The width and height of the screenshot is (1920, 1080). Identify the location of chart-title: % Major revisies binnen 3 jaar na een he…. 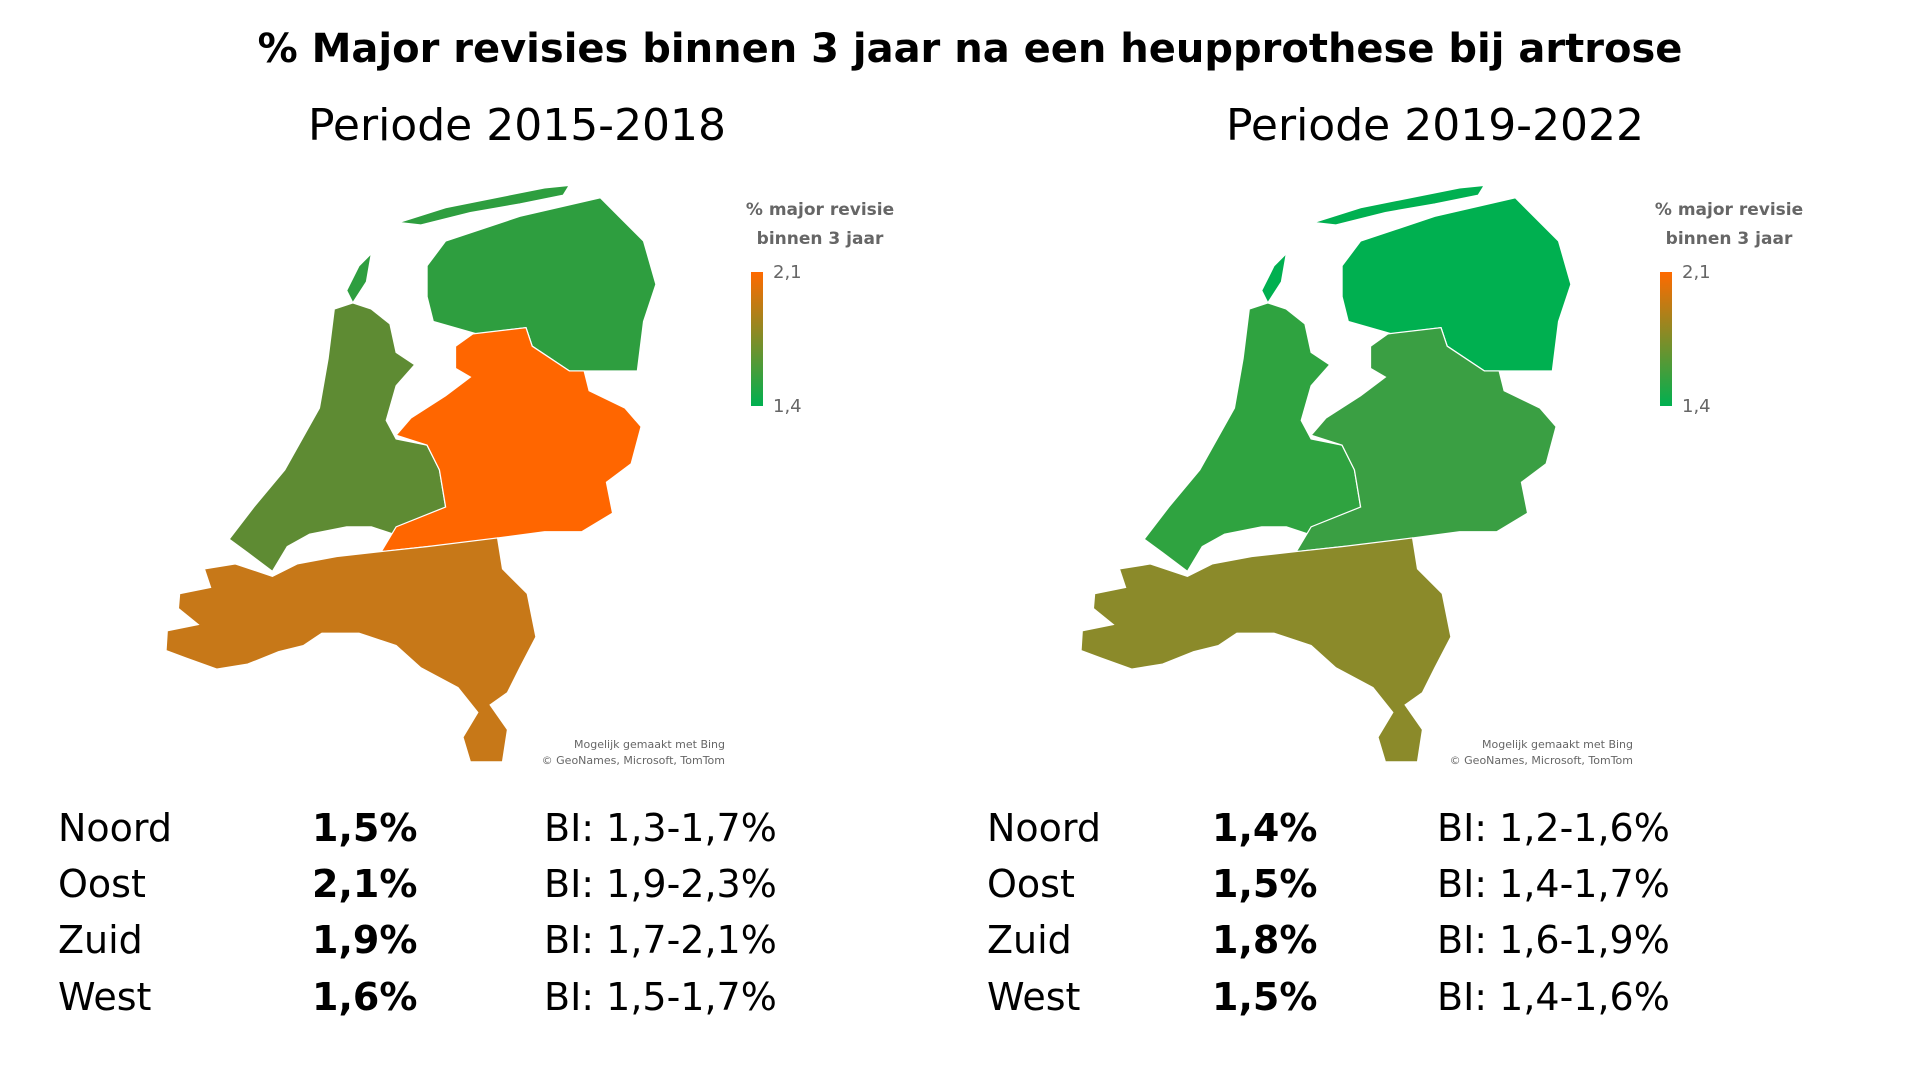
(970, 49).